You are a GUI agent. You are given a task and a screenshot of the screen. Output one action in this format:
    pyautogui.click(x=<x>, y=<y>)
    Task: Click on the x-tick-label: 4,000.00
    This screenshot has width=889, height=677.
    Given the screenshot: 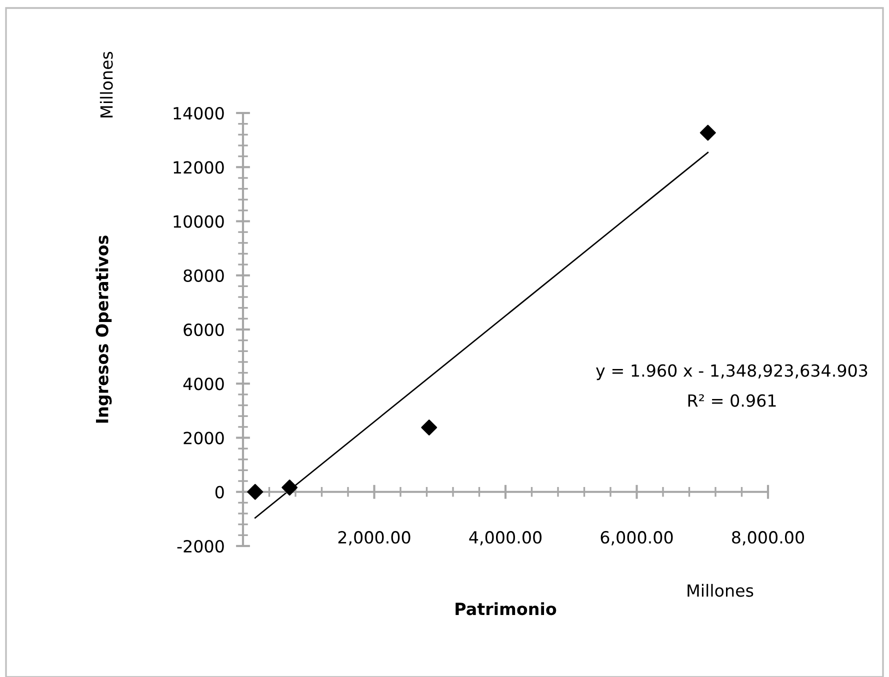 What is the action you would take?
    pyautogui.click(x=505, y=538)
    